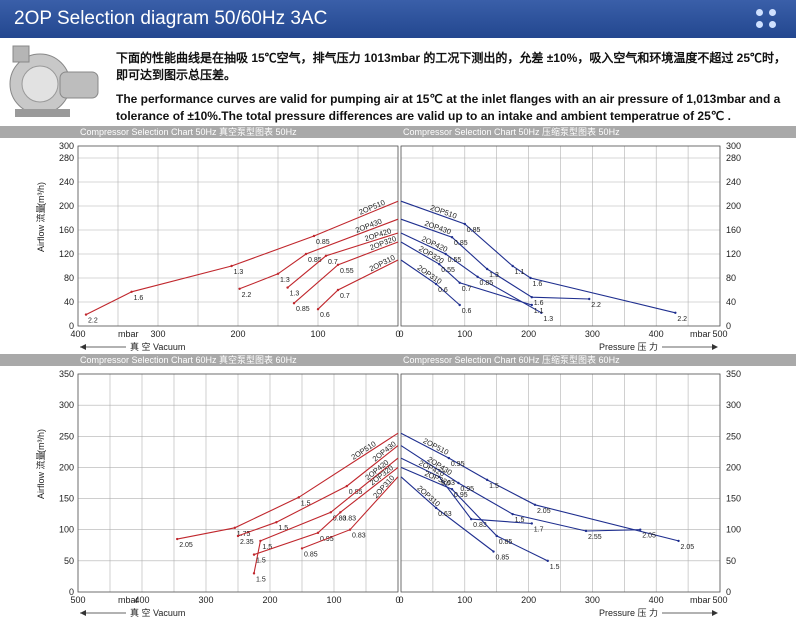  Describe the element at coordinates (139, 298) in the screenshot. I see `vacuum-point-label: 1.6` at that location.